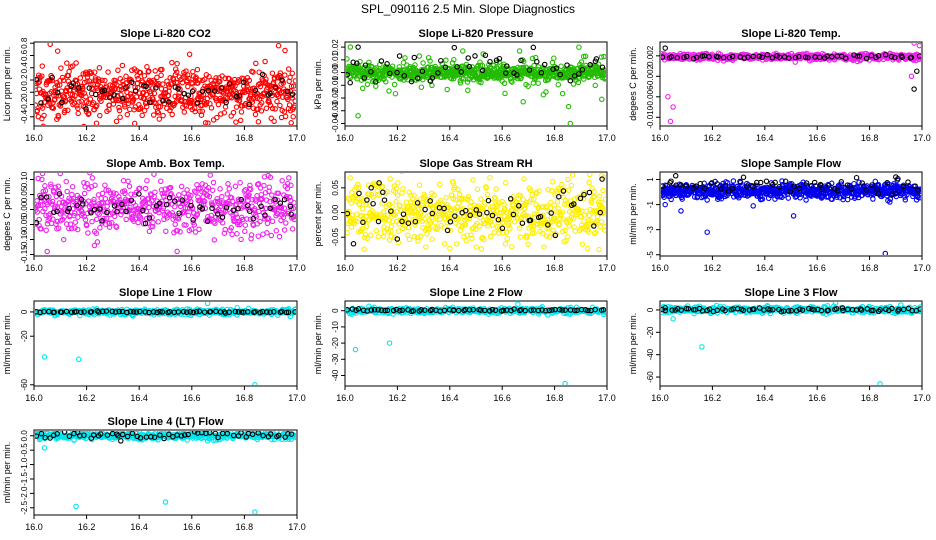 Image resolution: width=936 pixels, height=540 pixels. Describe the element at coordinates (165, 34) in the screenshot. I see `chart-title: Slope Li-820 CO2` at that location.